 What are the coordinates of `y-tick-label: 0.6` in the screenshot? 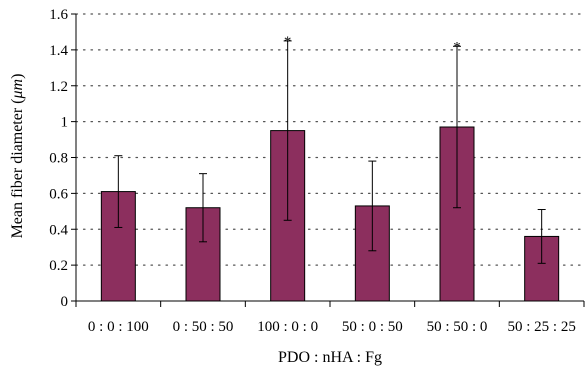 It's located at (58, 194).